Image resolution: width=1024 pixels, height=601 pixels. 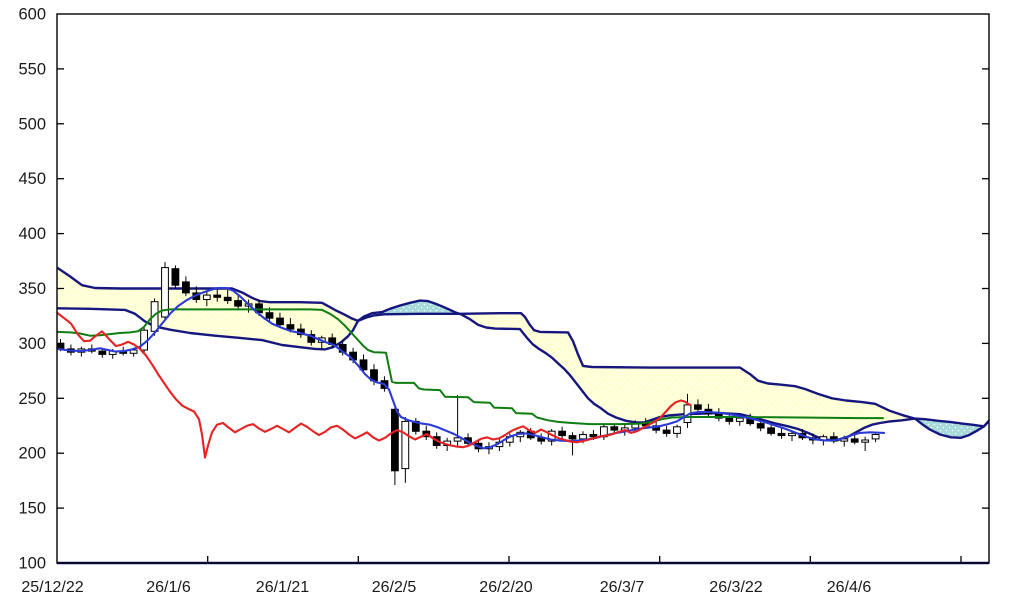 I want to click on x-tick-label: 26/3/7, so click(x=622, y=587).